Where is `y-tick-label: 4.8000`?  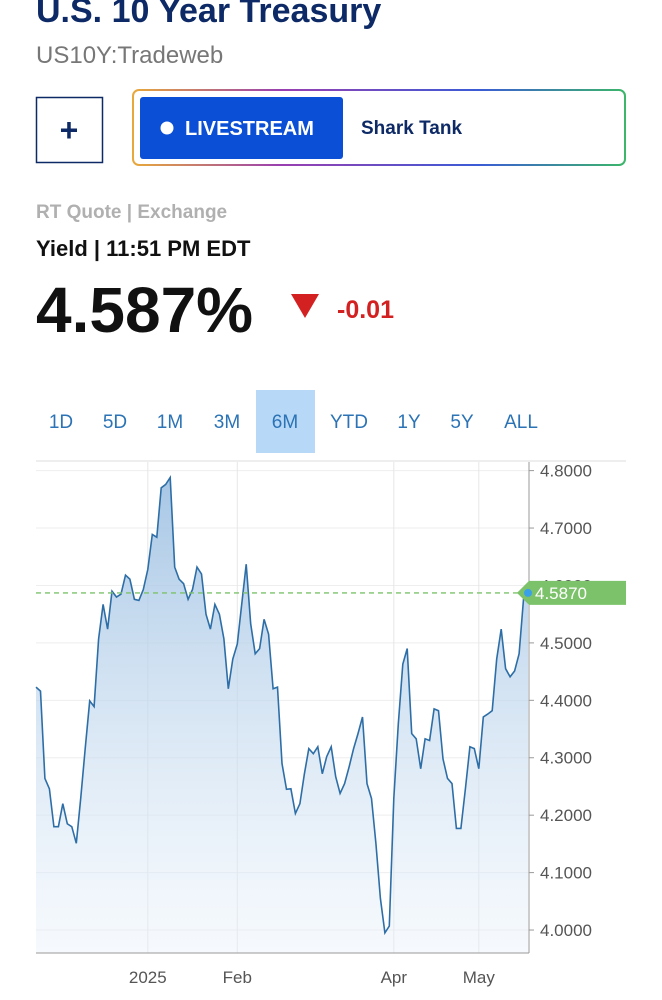 y-tick-label: 4.8000 is located at coordinates (566, 471).